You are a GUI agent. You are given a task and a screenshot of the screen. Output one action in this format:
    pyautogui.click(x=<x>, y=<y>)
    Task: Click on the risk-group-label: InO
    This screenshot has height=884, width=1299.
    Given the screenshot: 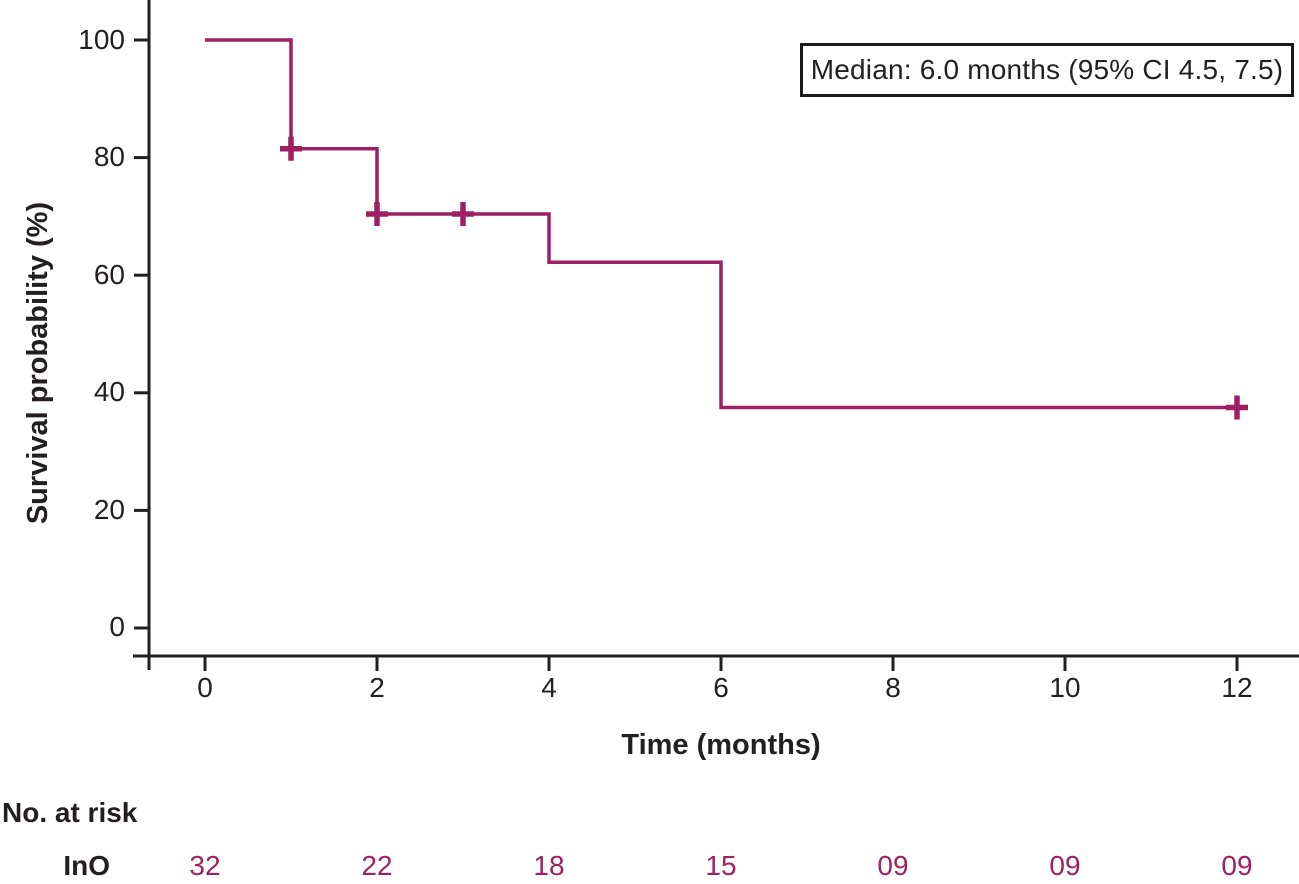 What is the action you would take?
    pyautogui.click(x=86, y=865)
    